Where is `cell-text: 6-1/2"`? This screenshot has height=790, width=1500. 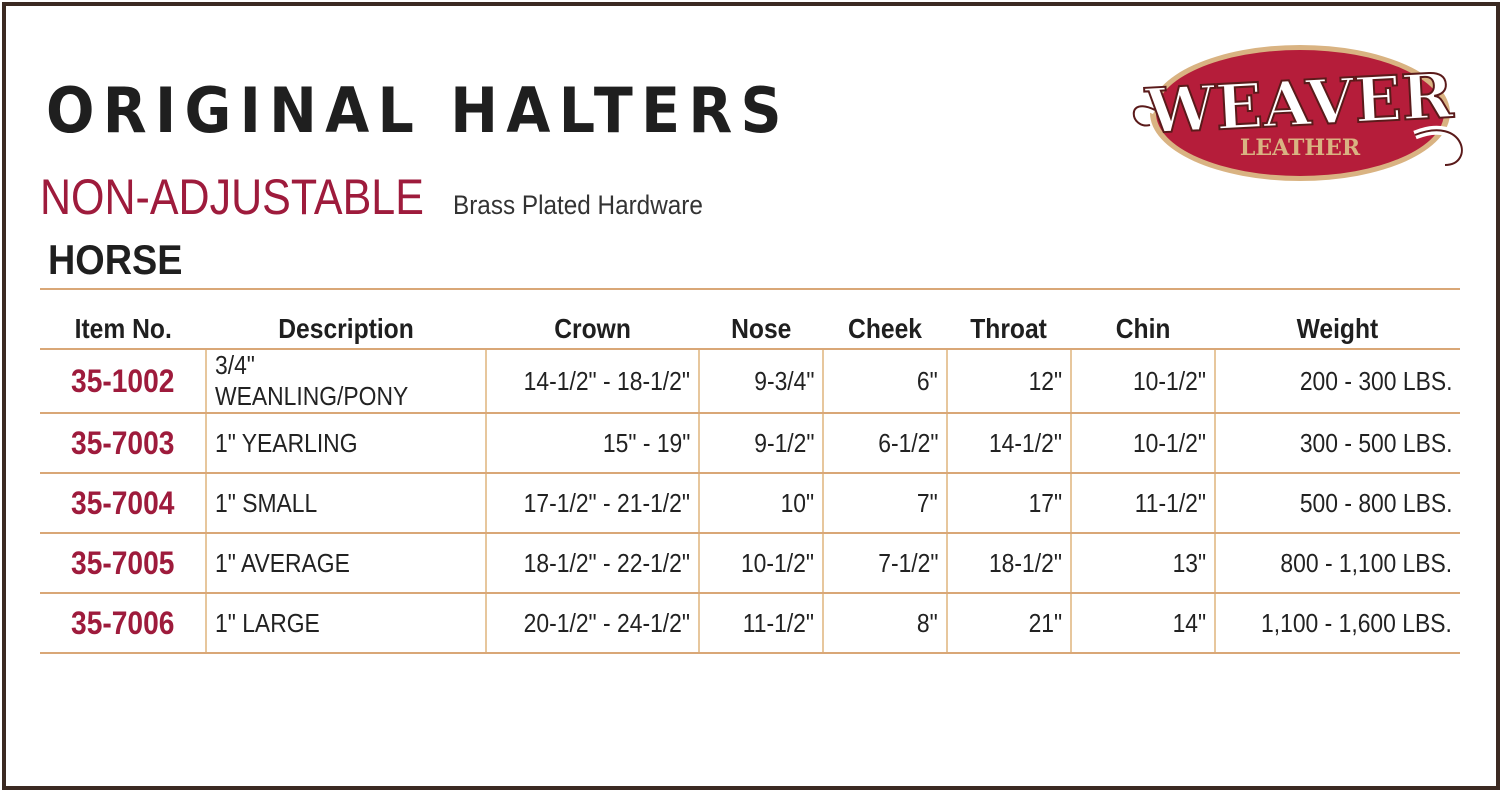 cell-text: 6-1/2" is located at coordinates (907, 442).